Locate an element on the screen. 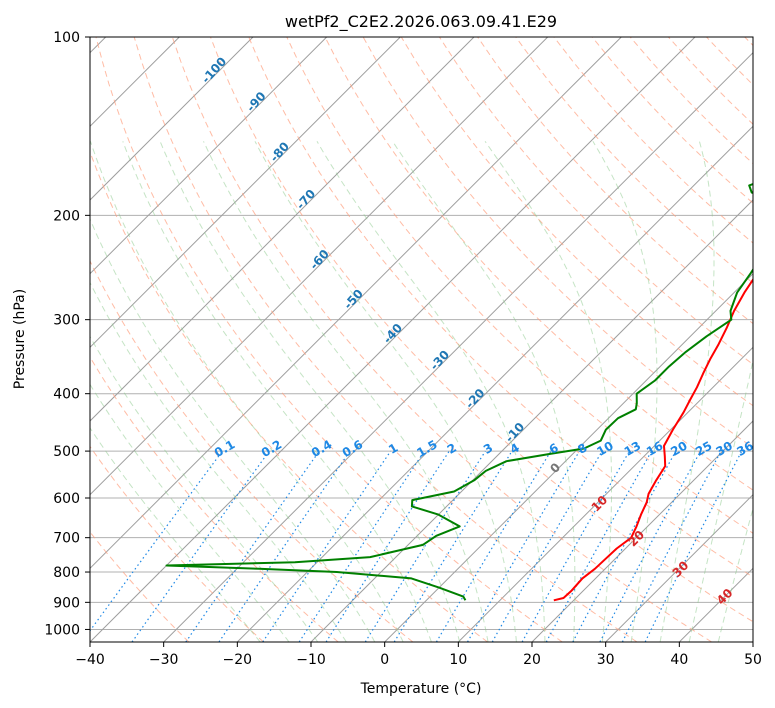  x-tick-label: 20 is located at coordinates (532, 660).